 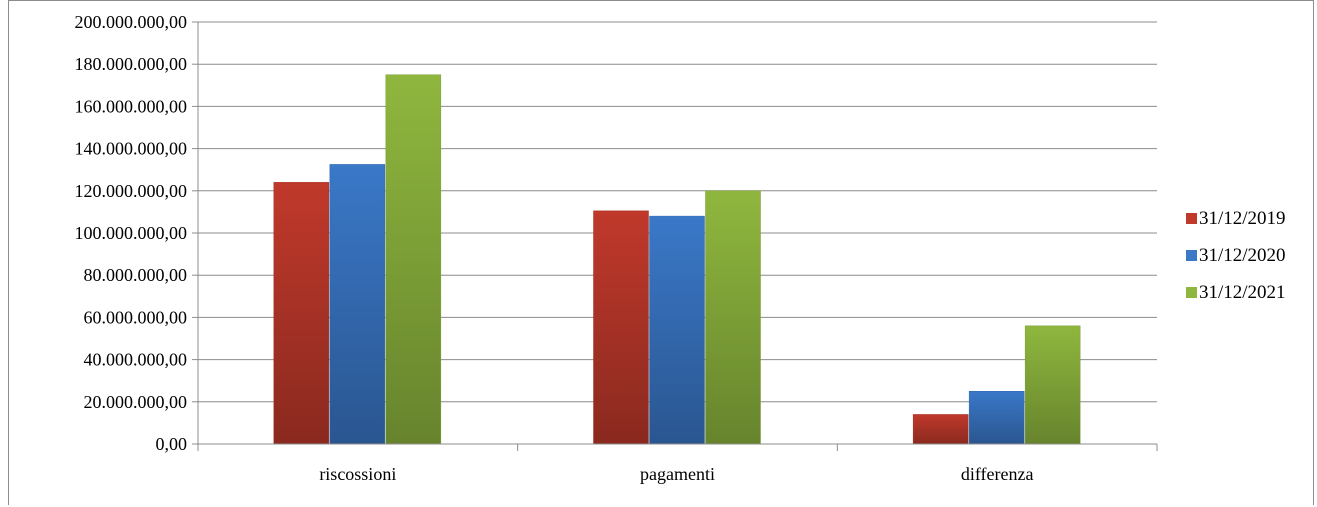 What do you see at coordinates (131, 191) in the screenshot?
I see `y-tick-label: 120.000.000,00` at bounding box center [131, 191].